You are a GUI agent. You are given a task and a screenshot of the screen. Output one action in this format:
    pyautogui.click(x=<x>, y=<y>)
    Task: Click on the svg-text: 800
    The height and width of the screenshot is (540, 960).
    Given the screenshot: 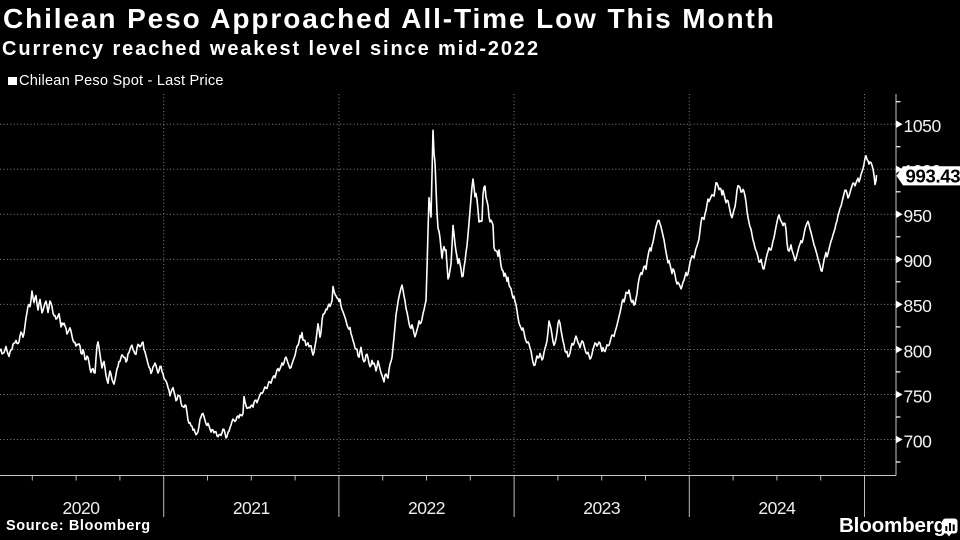 What is the action you would take?
    pyautogui.click(x=918, y=351)
    